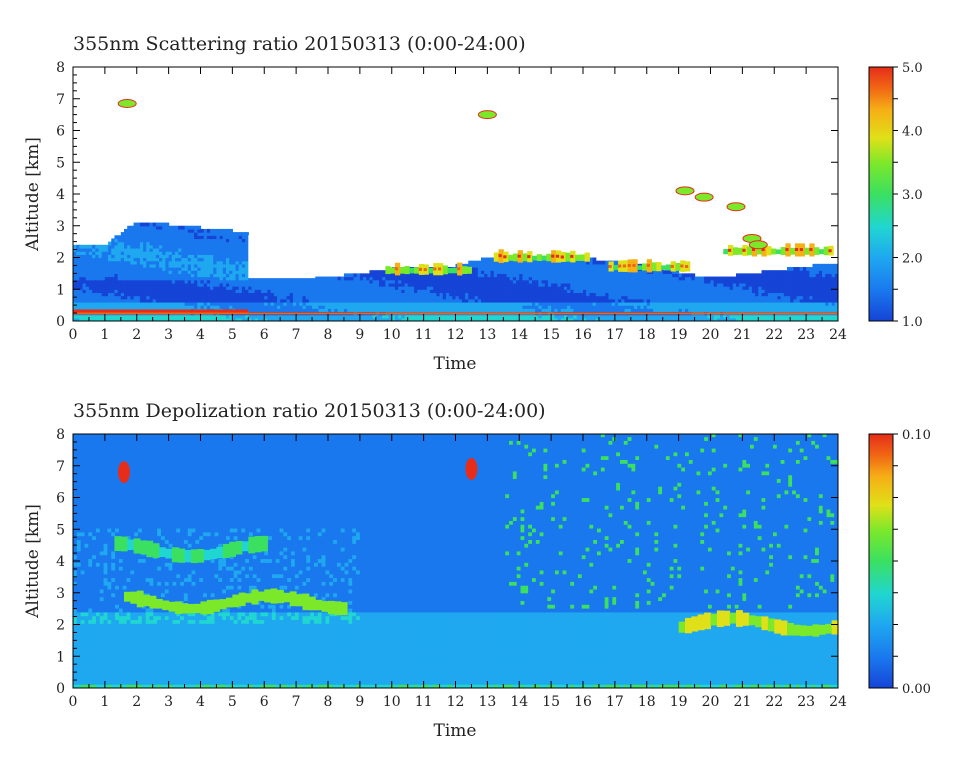 Image resolution: width=960 pixels, height=770 pixels. Describe the element at coordinates (912, 322) in the screenshot. I see `colorbar-label: 1.0` at that location.